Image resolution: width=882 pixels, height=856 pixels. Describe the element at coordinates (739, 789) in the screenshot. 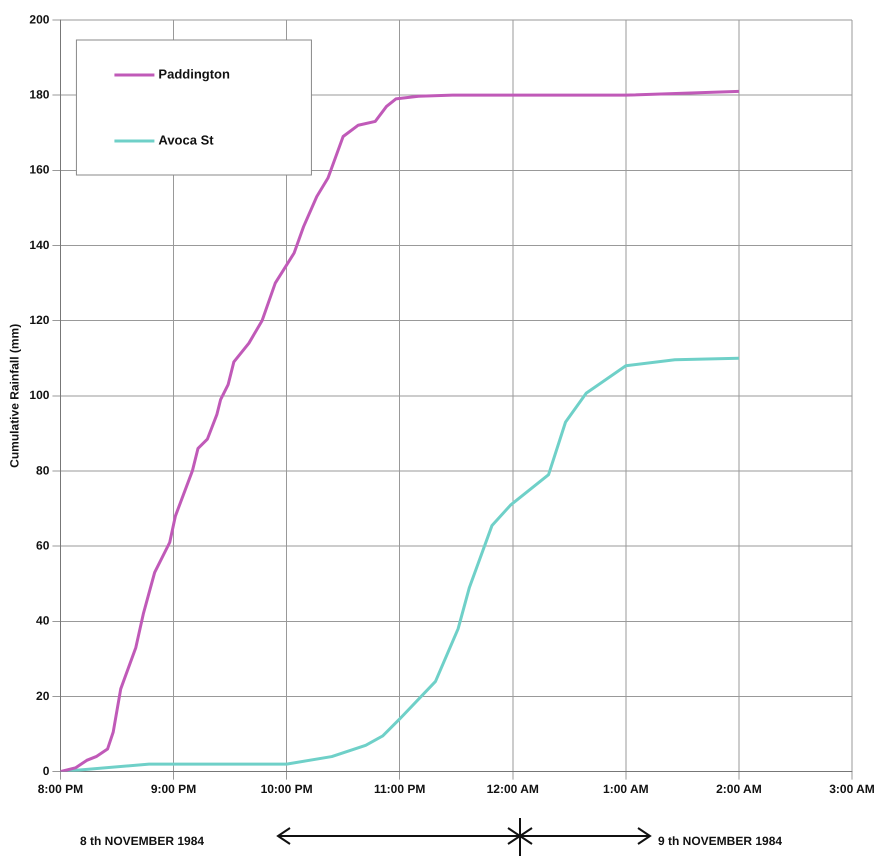

I see `x-tick-label: 2:00 AM` at that location.